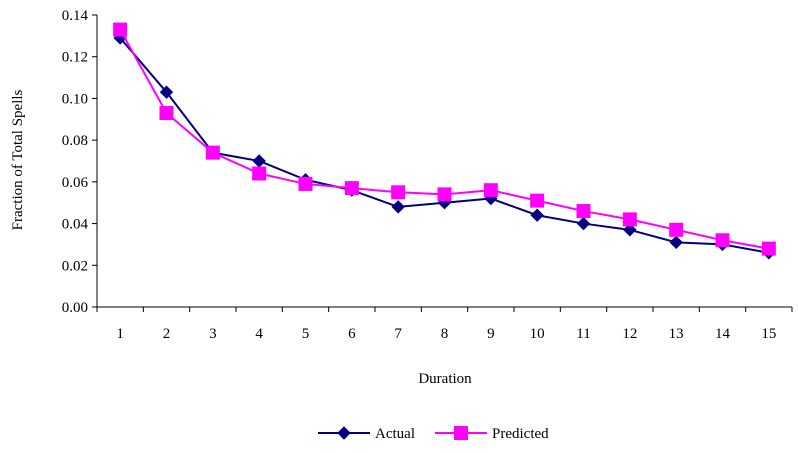 Image resolution: width=798 pixels, height=453 pixels. I want to click on legend: Actual Predicted, so click(433, 434).